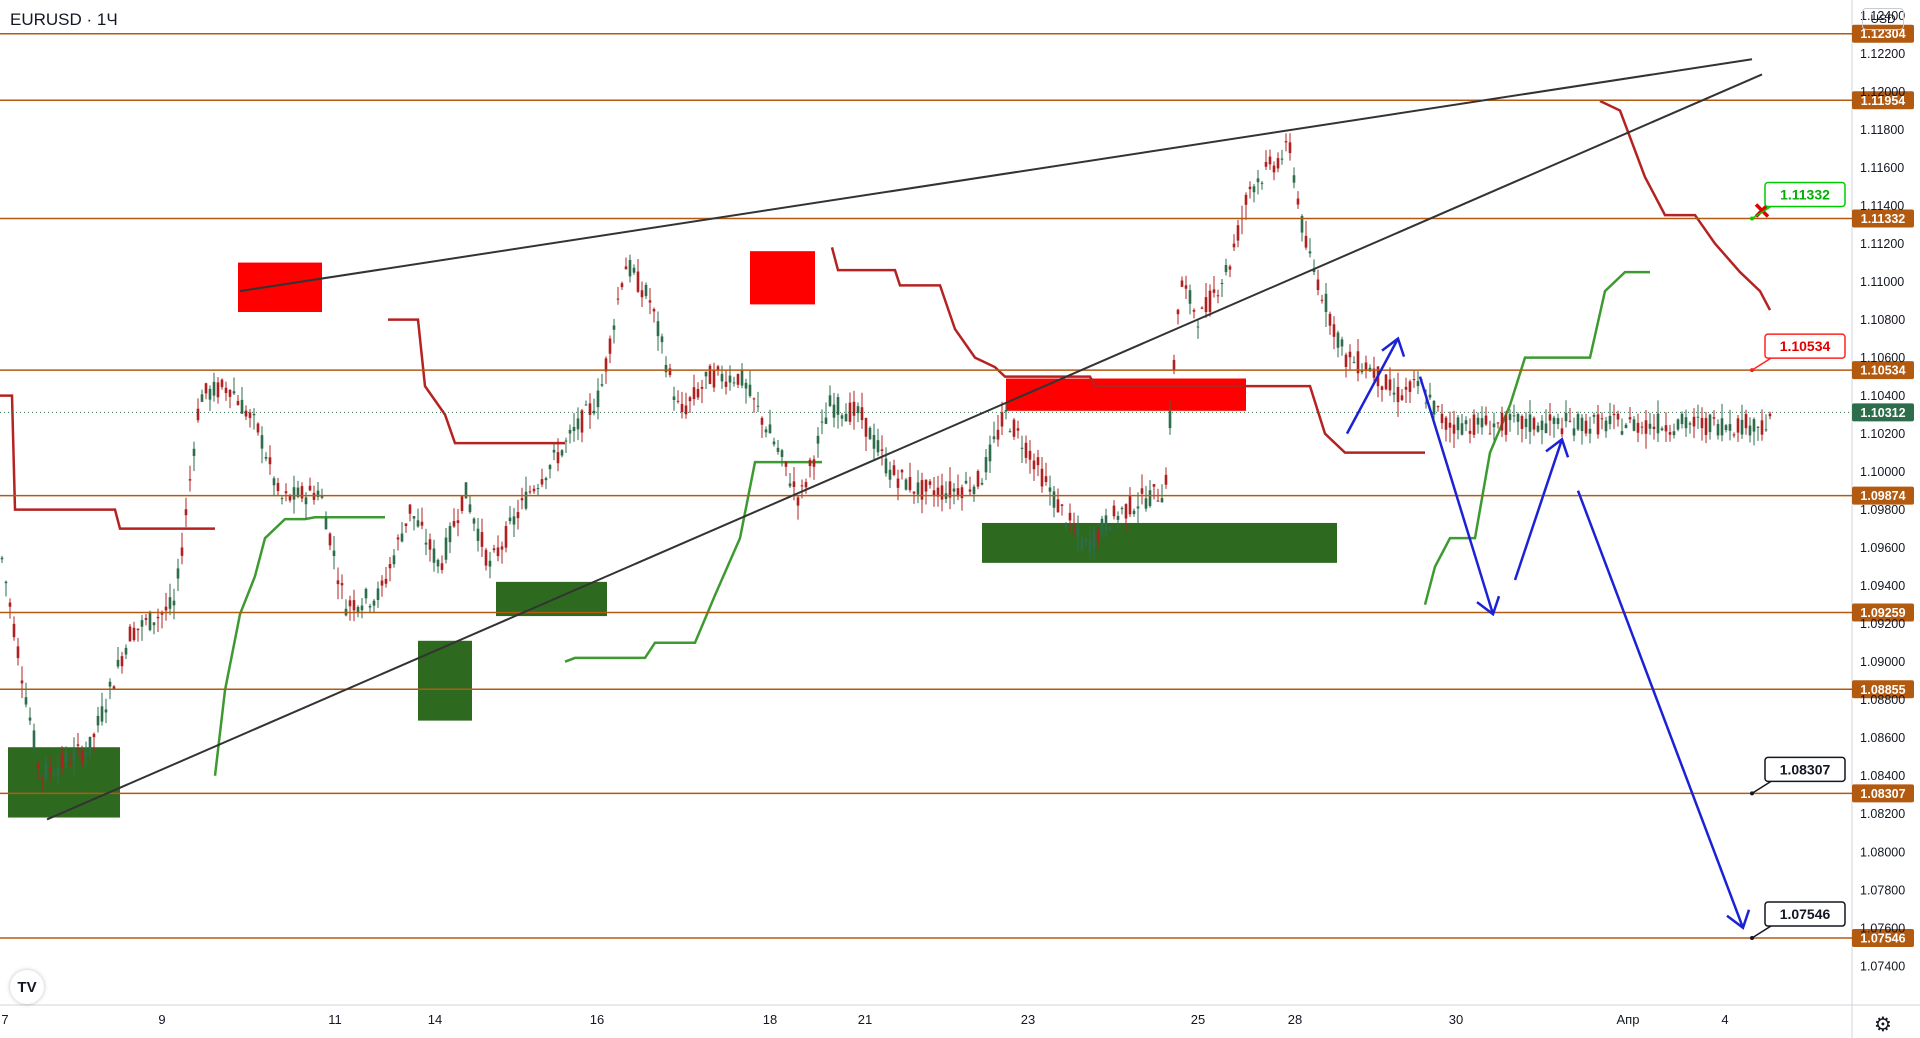 Image resolution: width=1920 pixels, height=1038 pixels. What do you see at coordinates (1882, 34) in the screenshot?
I see `level-price-label: 1.12304` at bounding box center [1882, 34].